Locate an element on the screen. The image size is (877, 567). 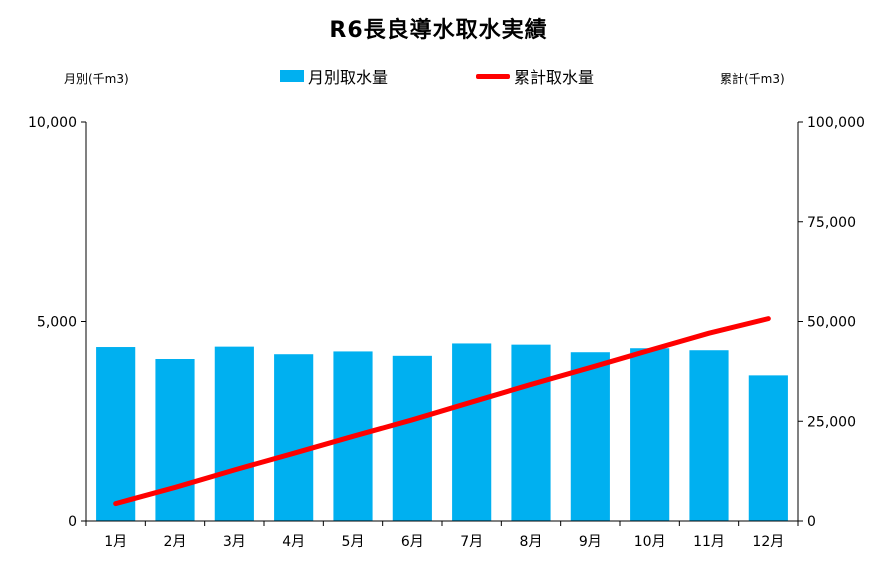
x-tick-label: 6月 is located at coordinates (412, 542).